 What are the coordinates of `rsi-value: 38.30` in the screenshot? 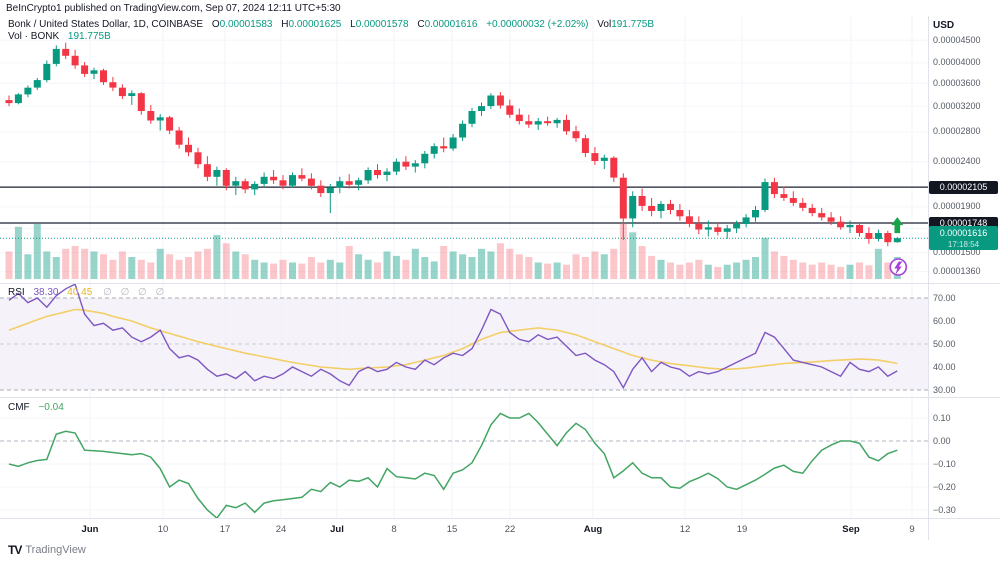 It's located at (46, 292).